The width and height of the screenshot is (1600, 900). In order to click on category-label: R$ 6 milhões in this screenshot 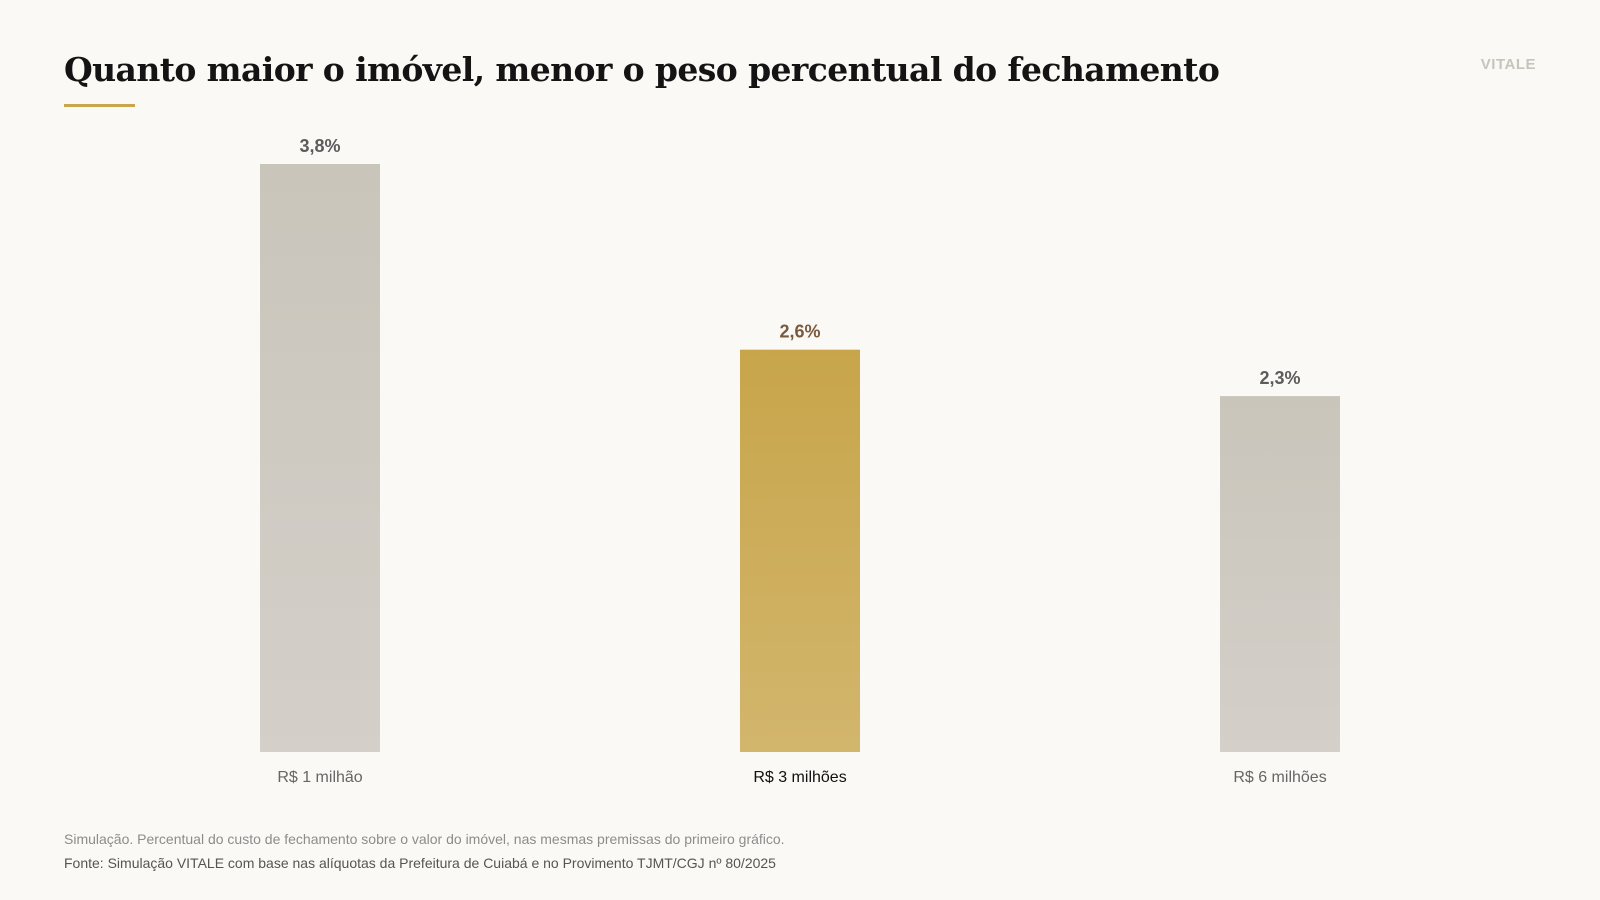, I will do `click(1279, 777)`.